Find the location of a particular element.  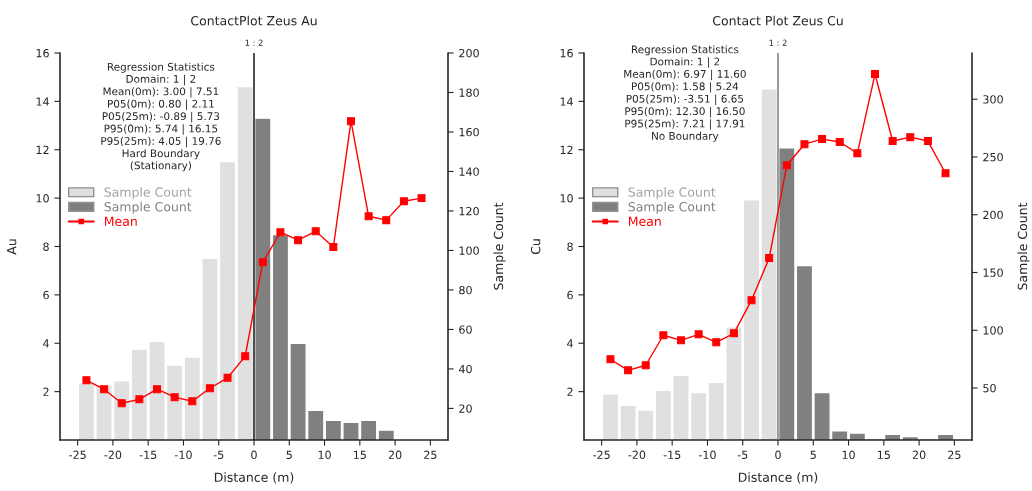

annotation: (Stationary) is located at coordinates (160, 166).